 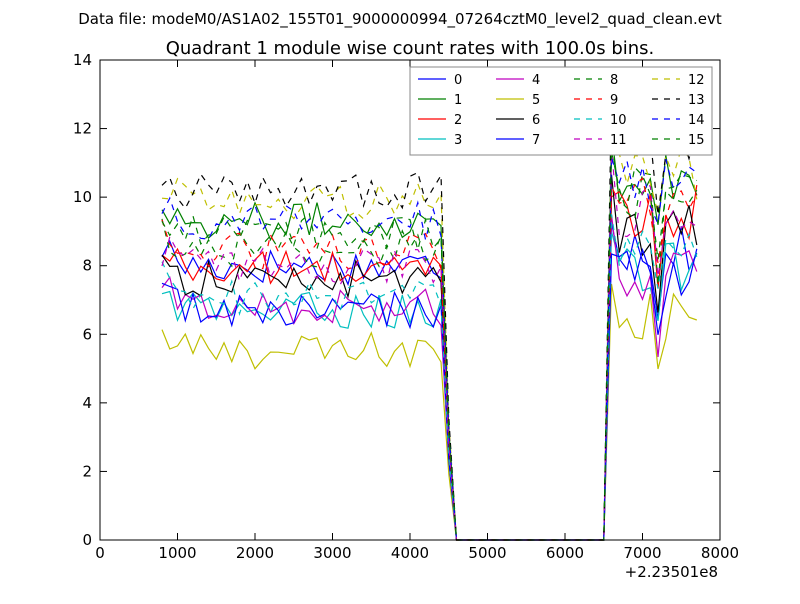 I want to click on x-tick-label: 4000, so click(x=410, y=553).